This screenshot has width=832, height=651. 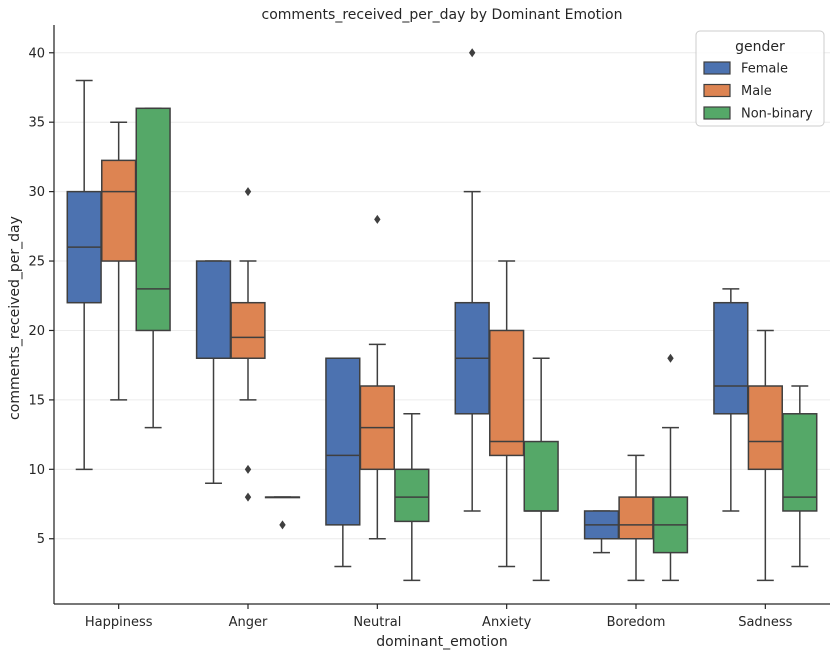 I want to click on legend: gender Female Male Non-binary, so click(x=760, y=78).